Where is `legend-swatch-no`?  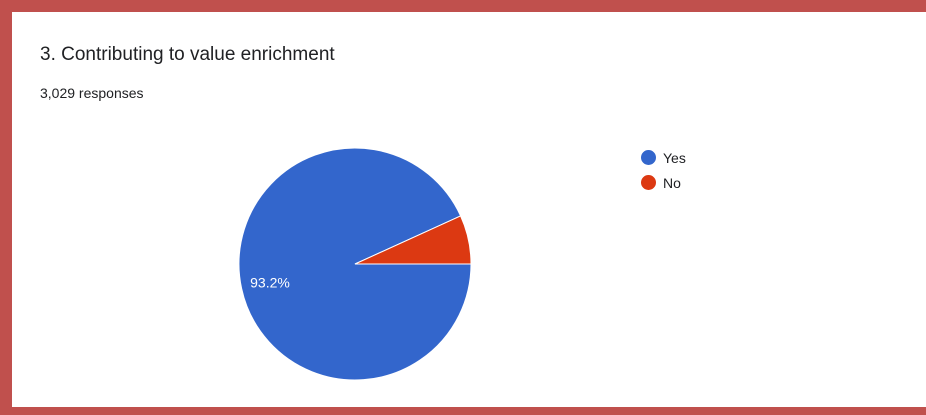
legend-swatch-no is located at coordinates (648, 182).